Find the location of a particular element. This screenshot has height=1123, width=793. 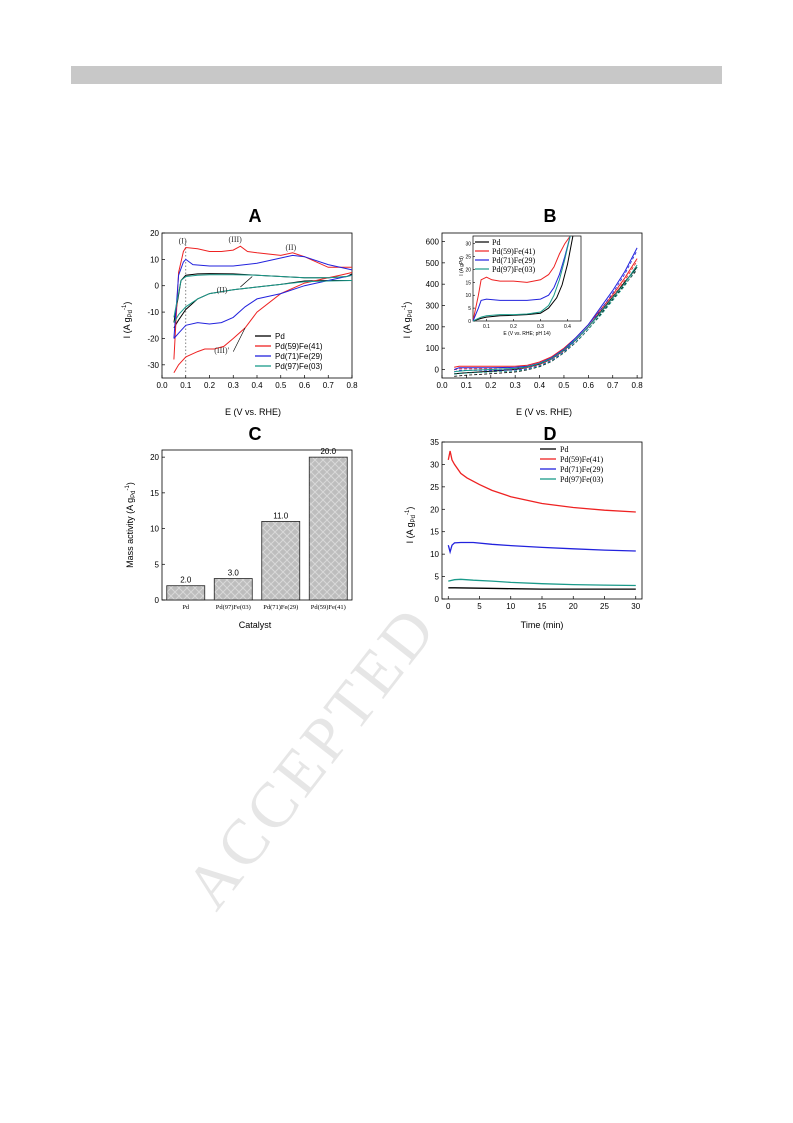

plot-frame-c is located at coordinates (257, 525).